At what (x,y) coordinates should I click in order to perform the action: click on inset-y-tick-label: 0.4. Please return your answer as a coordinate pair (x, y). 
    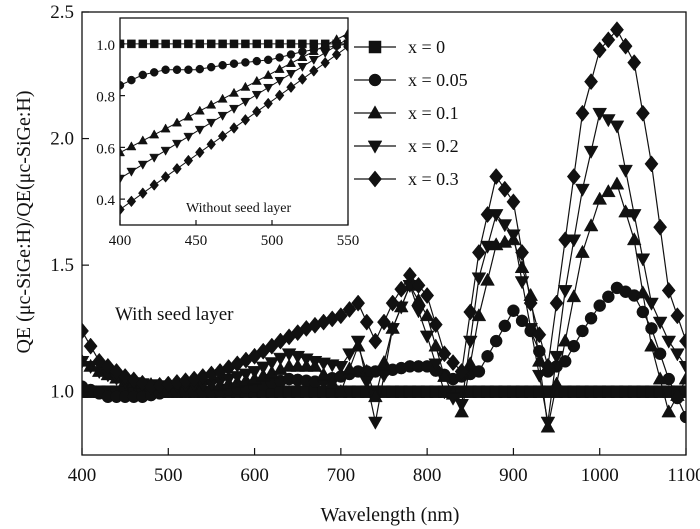
    Looking at the image, I should click on (105, 201).